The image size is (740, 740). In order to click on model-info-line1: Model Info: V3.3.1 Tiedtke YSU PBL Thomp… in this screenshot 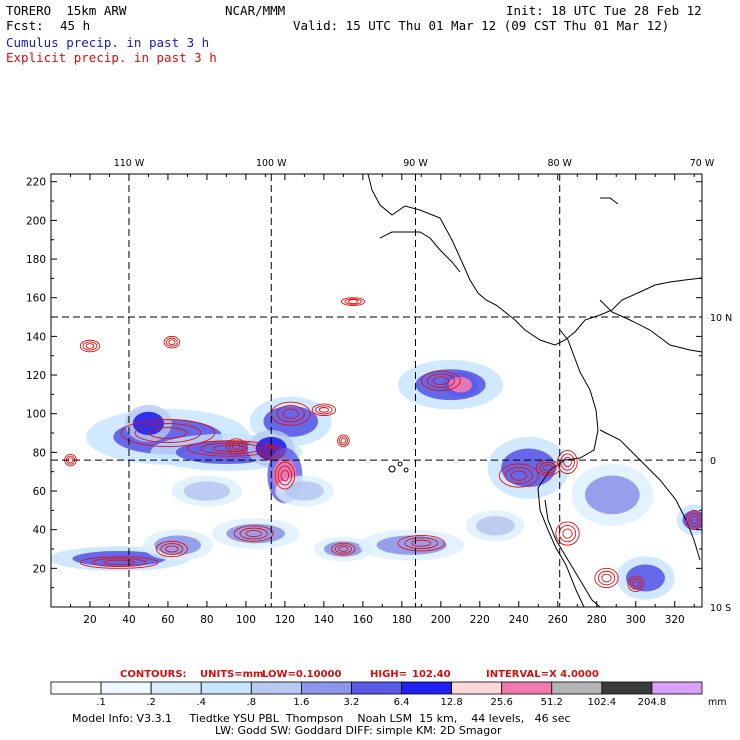, I will do `click(321, 718)`.